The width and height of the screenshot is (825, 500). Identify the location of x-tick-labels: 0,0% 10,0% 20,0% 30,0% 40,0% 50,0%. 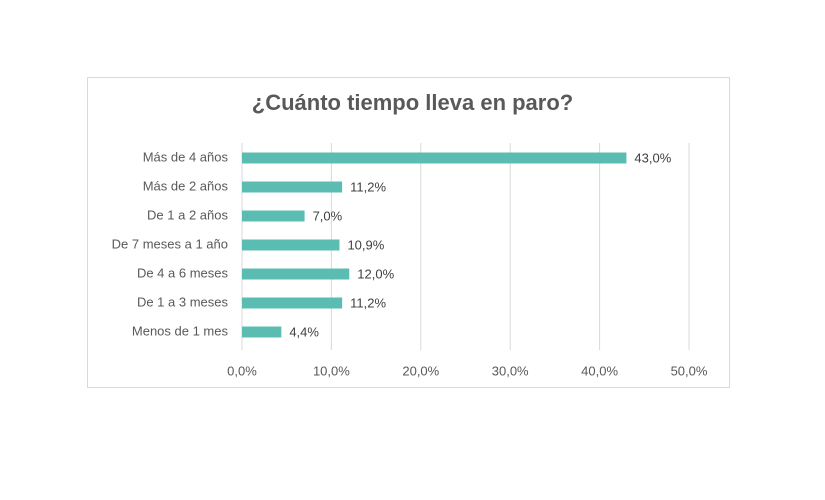
(467, 370).